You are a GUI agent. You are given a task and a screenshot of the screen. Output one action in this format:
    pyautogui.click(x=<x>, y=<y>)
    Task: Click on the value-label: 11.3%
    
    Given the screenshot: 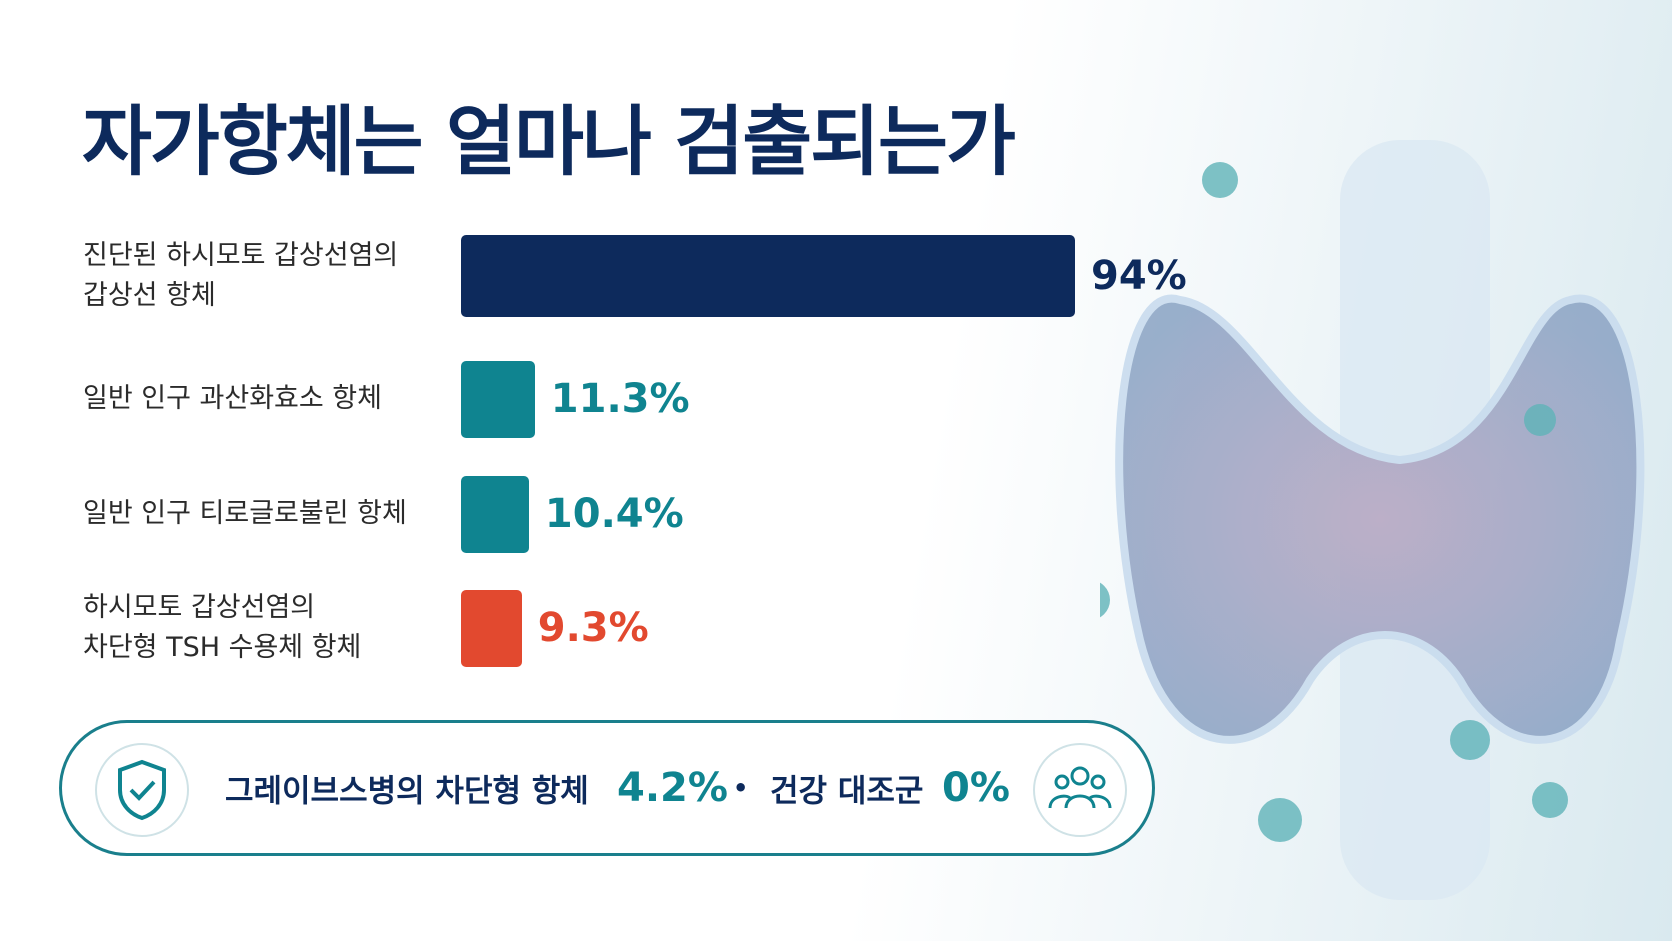 What is the action you would take?
    pyautogui.click(x=620, y=399)
    